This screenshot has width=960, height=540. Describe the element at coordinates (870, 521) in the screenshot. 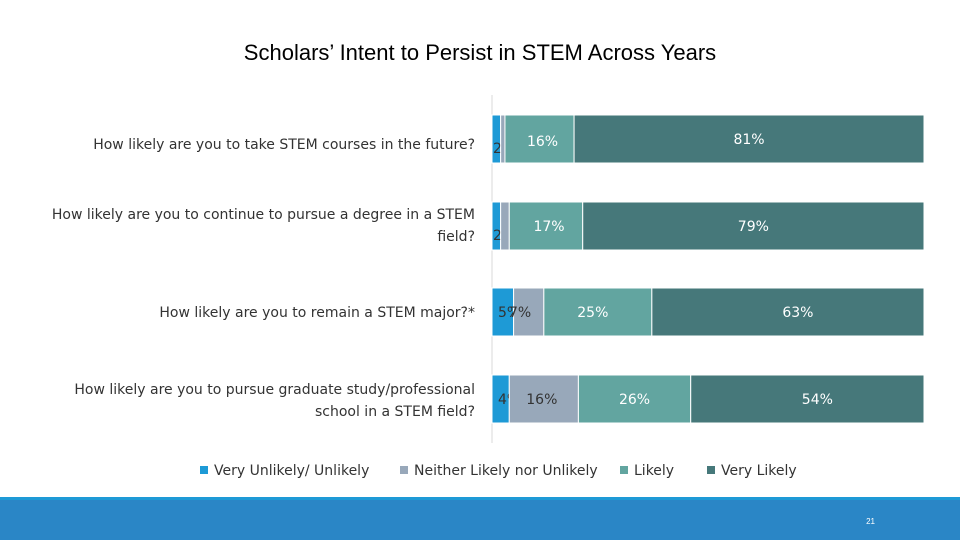

I see `page-number: 21` at that location.